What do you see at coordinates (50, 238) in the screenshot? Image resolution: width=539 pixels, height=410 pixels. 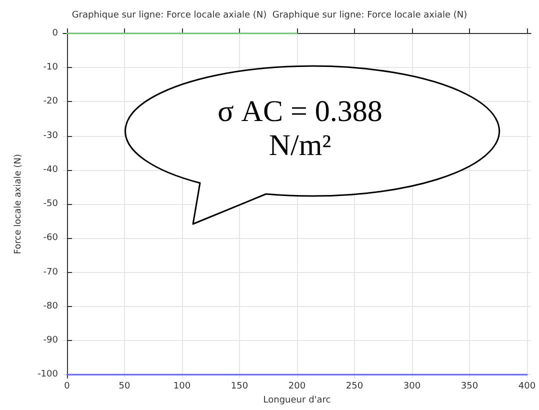 I see `y-tick-label: -60` at bounding box center [50, 238].